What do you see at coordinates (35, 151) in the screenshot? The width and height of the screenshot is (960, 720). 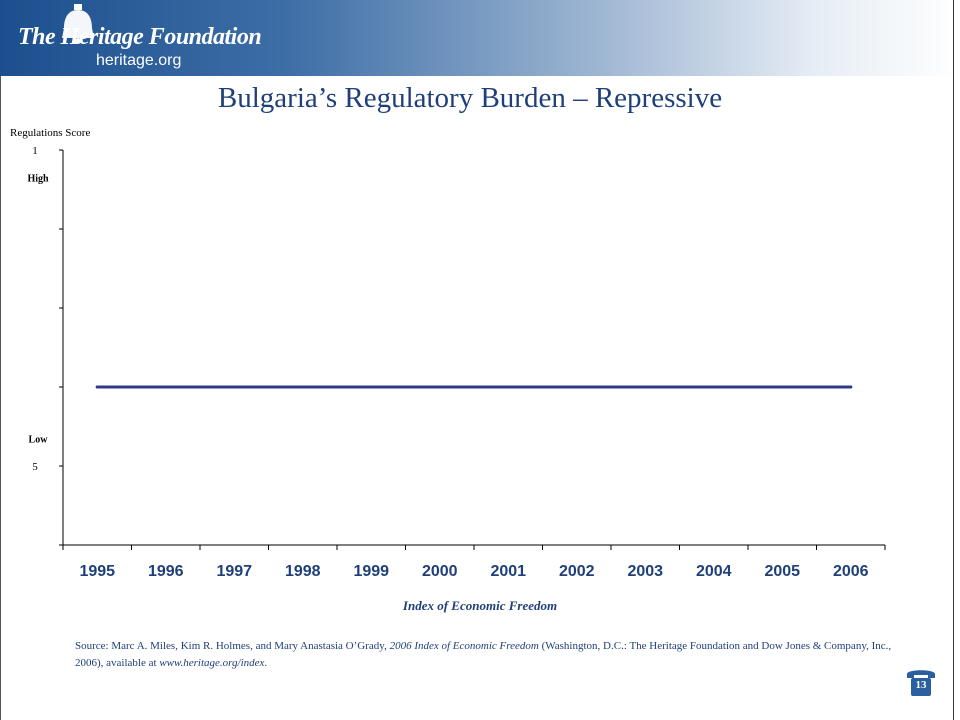 I see `y-tick-label: 1` at bounding box center [35, 151].